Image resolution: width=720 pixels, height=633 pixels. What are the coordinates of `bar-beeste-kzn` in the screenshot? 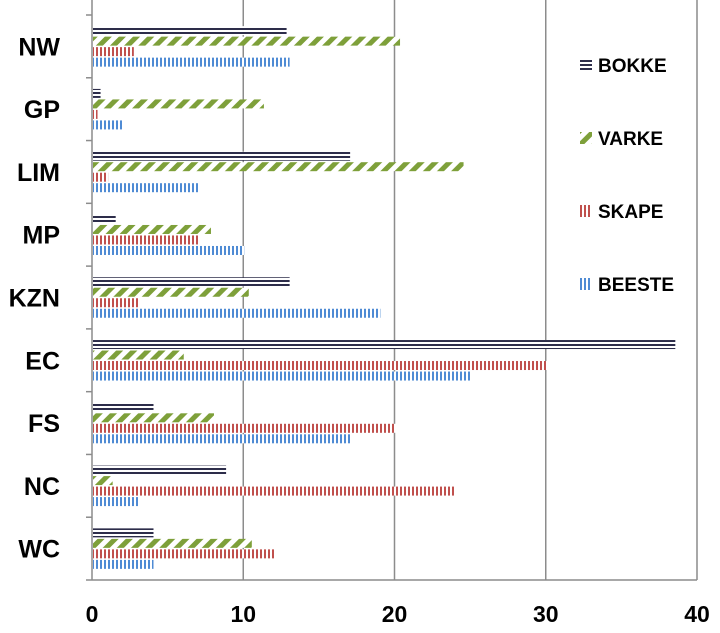 It's located at (237, 313).